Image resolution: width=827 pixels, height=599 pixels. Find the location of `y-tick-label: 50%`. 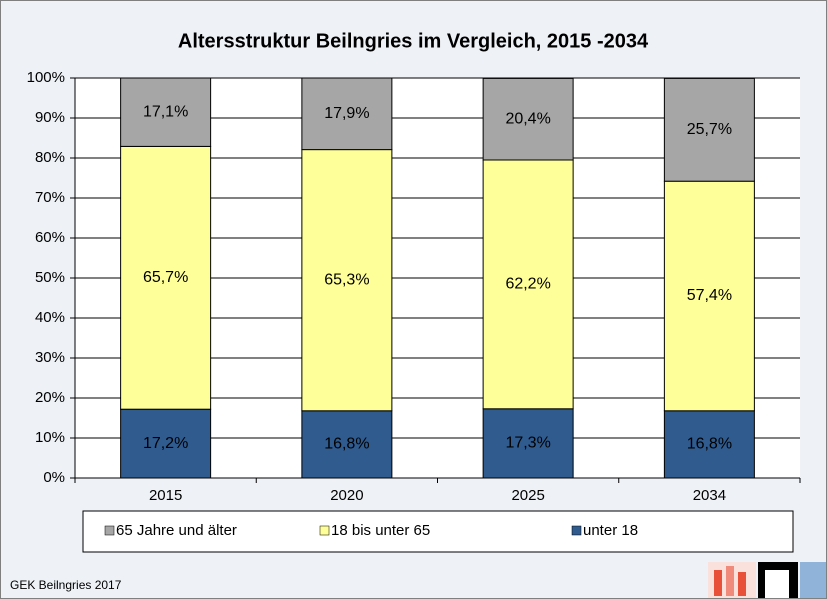

y-tick-label: 50% is located at coordinates (50, 277).